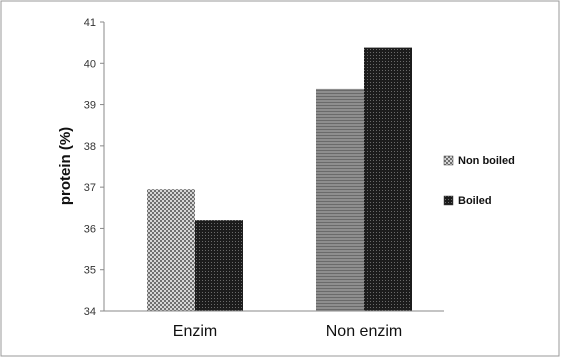  What do you see at coordinates (90, 312) in the screenshot?
I see `y-tick-label: 34` at bounding box center [90, 312].